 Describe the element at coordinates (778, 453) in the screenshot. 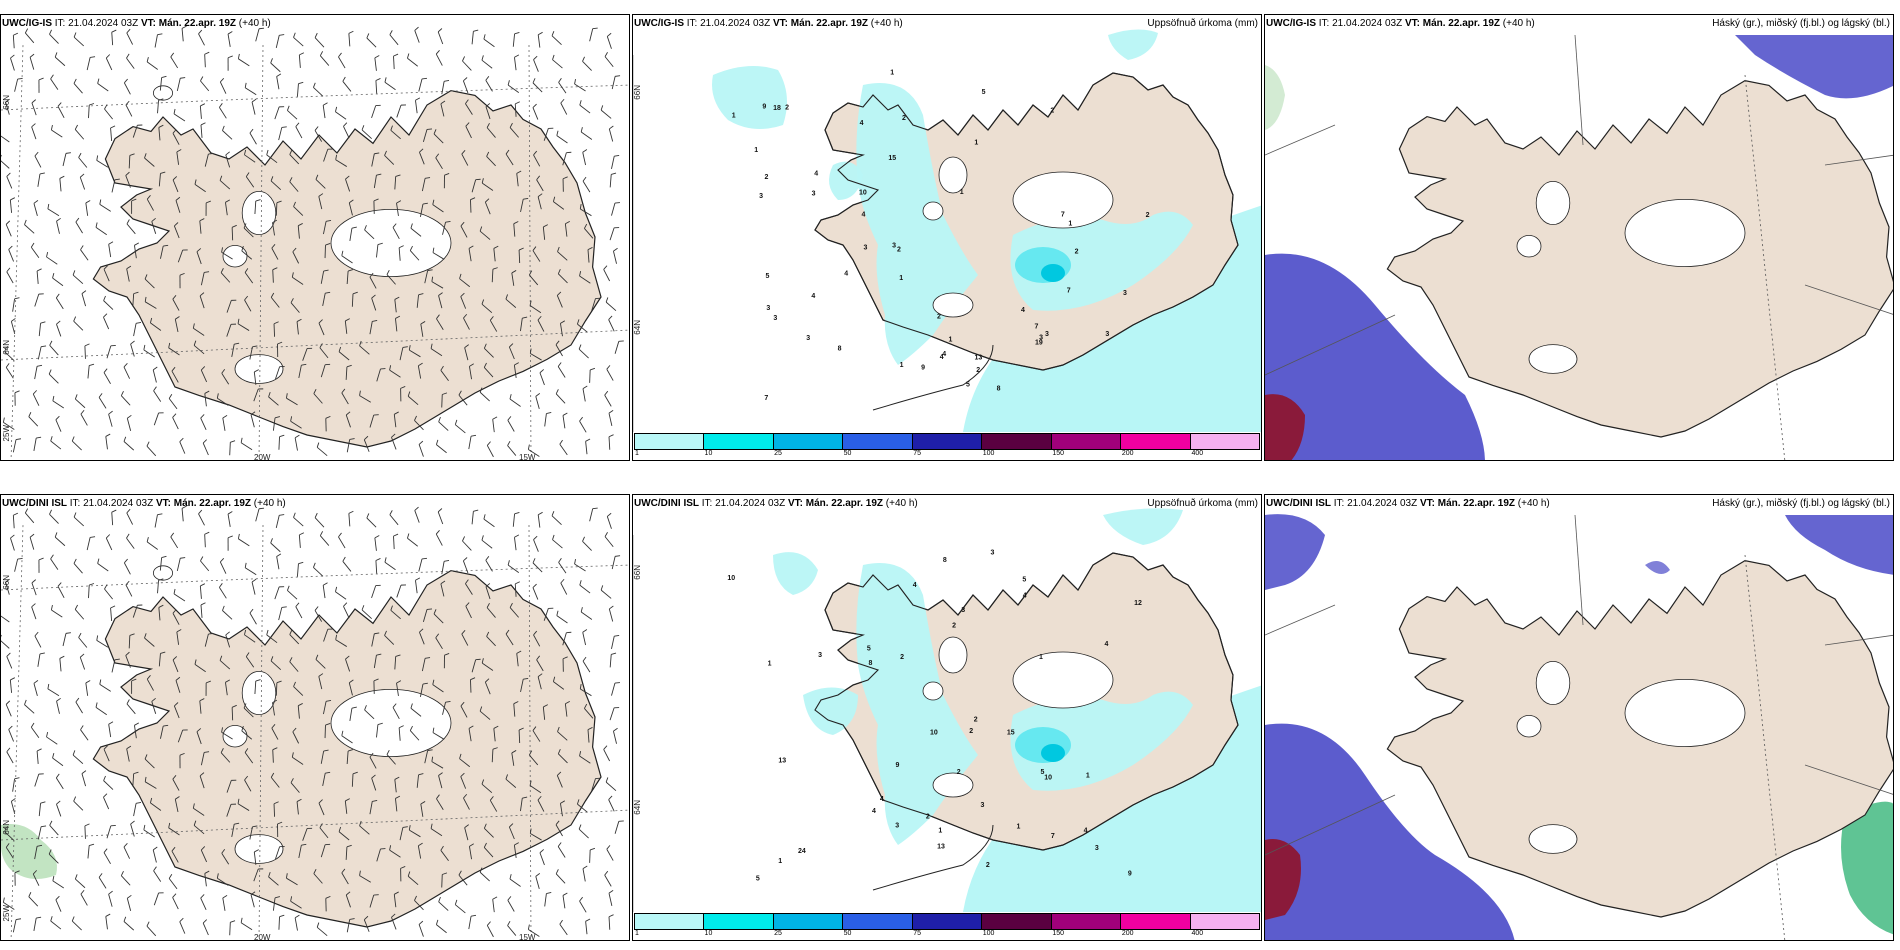

I see `colorbar-tick: 25` at that location.